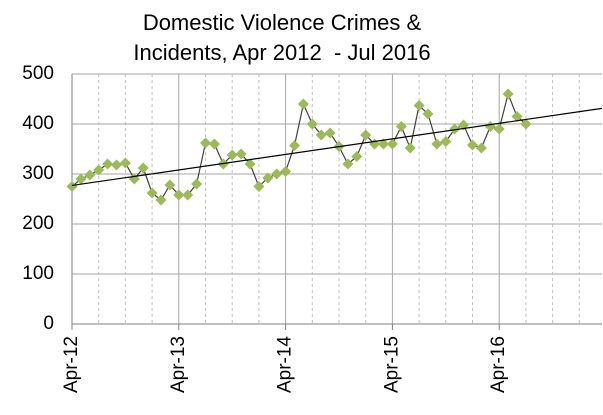 The height and width of the screenshot is (415, 603). Describe the element at coordinates (281, 52) in the screenshot. I see `chart-title: Incidents, Apr 2012 - Jul 2016` at that location.